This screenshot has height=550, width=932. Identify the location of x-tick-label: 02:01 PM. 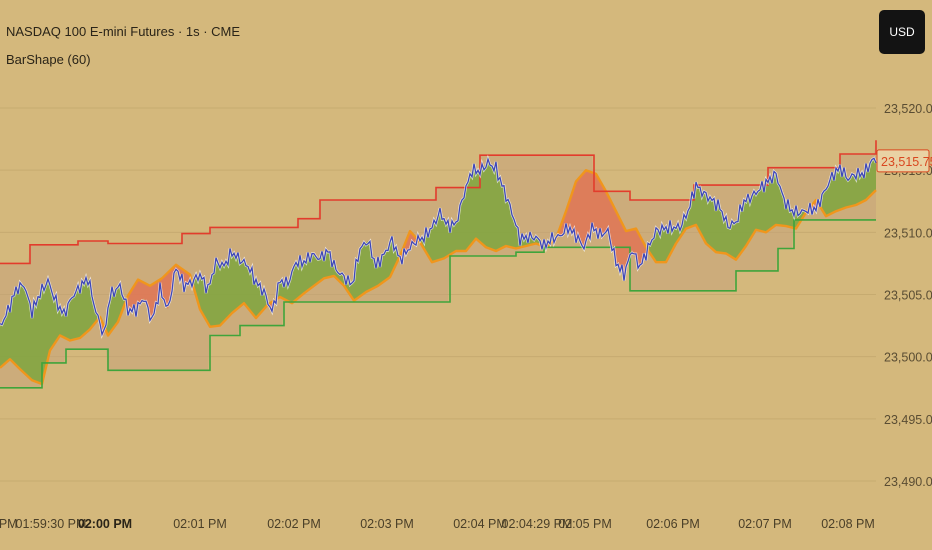
(200, 524).